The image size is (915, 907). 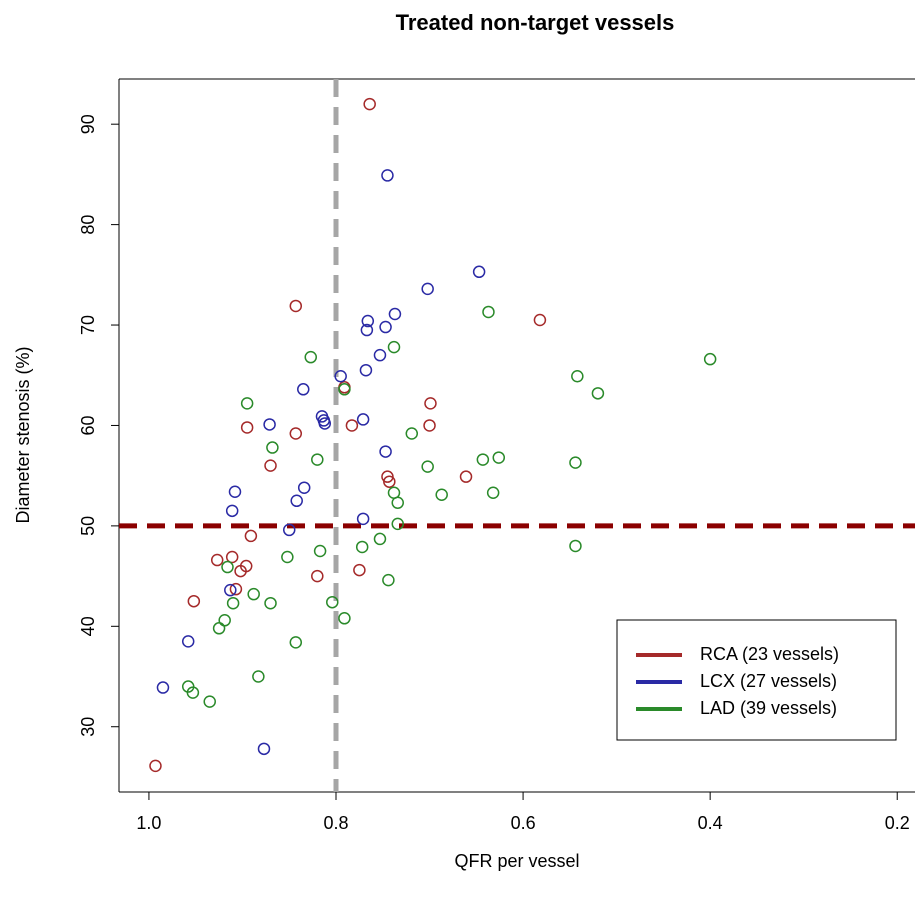 I want to click on legend-label: LCX (27 vessels), so click(x=768, y=681).